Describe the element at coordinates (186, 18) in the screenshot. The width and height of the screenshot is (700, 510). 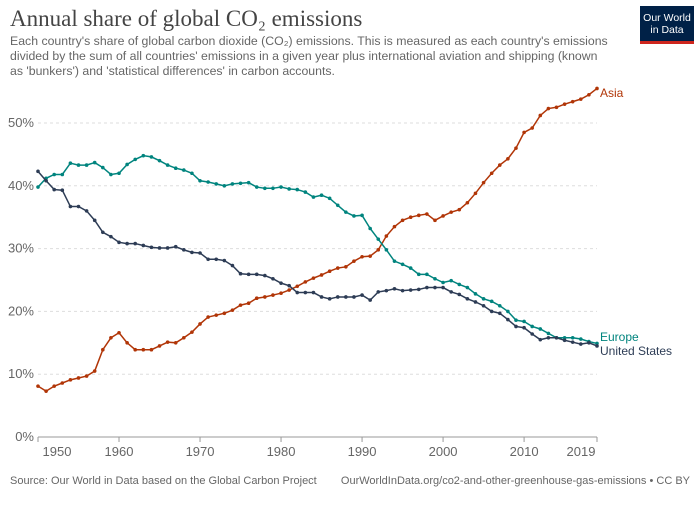
I see `chart-title: Annual share of global CO₂ emissions` at that location.